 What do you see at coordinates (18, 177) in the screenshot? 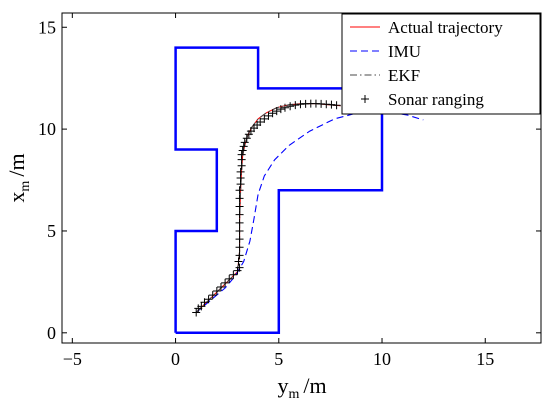
I see `y-axis-label: xm/m` at bounding box center [18, 177].